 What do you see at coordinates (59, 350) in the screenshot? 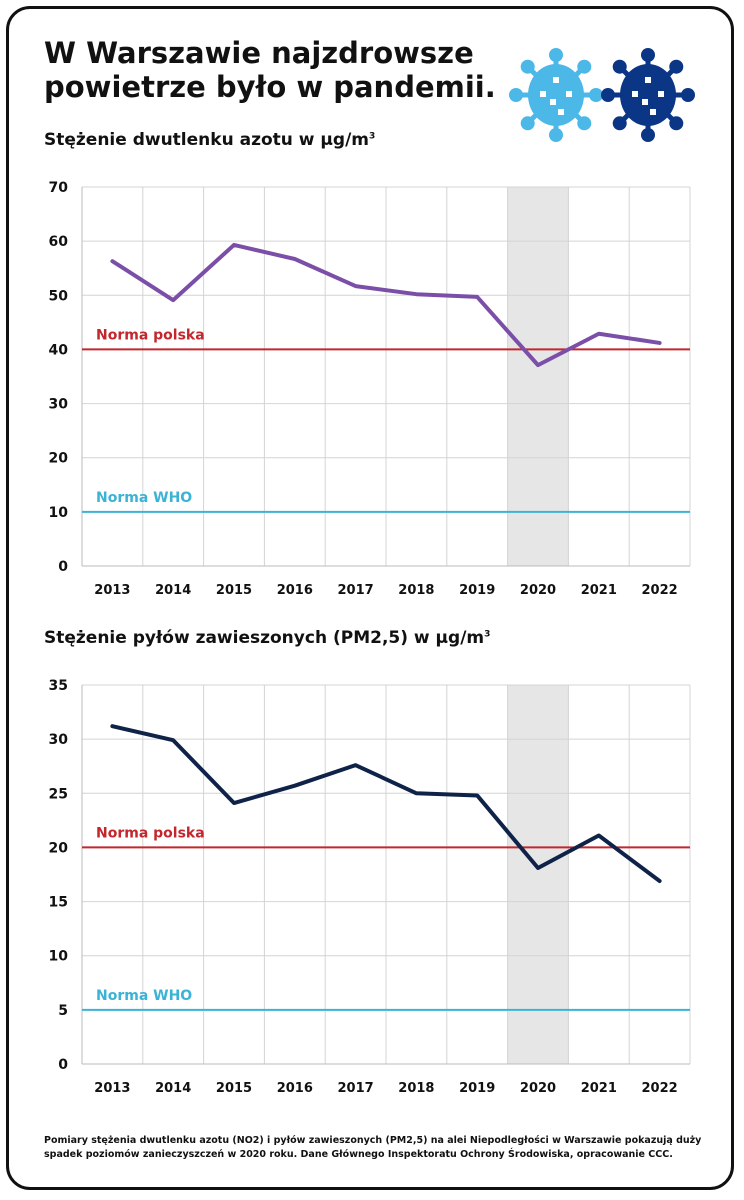
I see `y-tick-label: 40` at bounding box center [59, 350].